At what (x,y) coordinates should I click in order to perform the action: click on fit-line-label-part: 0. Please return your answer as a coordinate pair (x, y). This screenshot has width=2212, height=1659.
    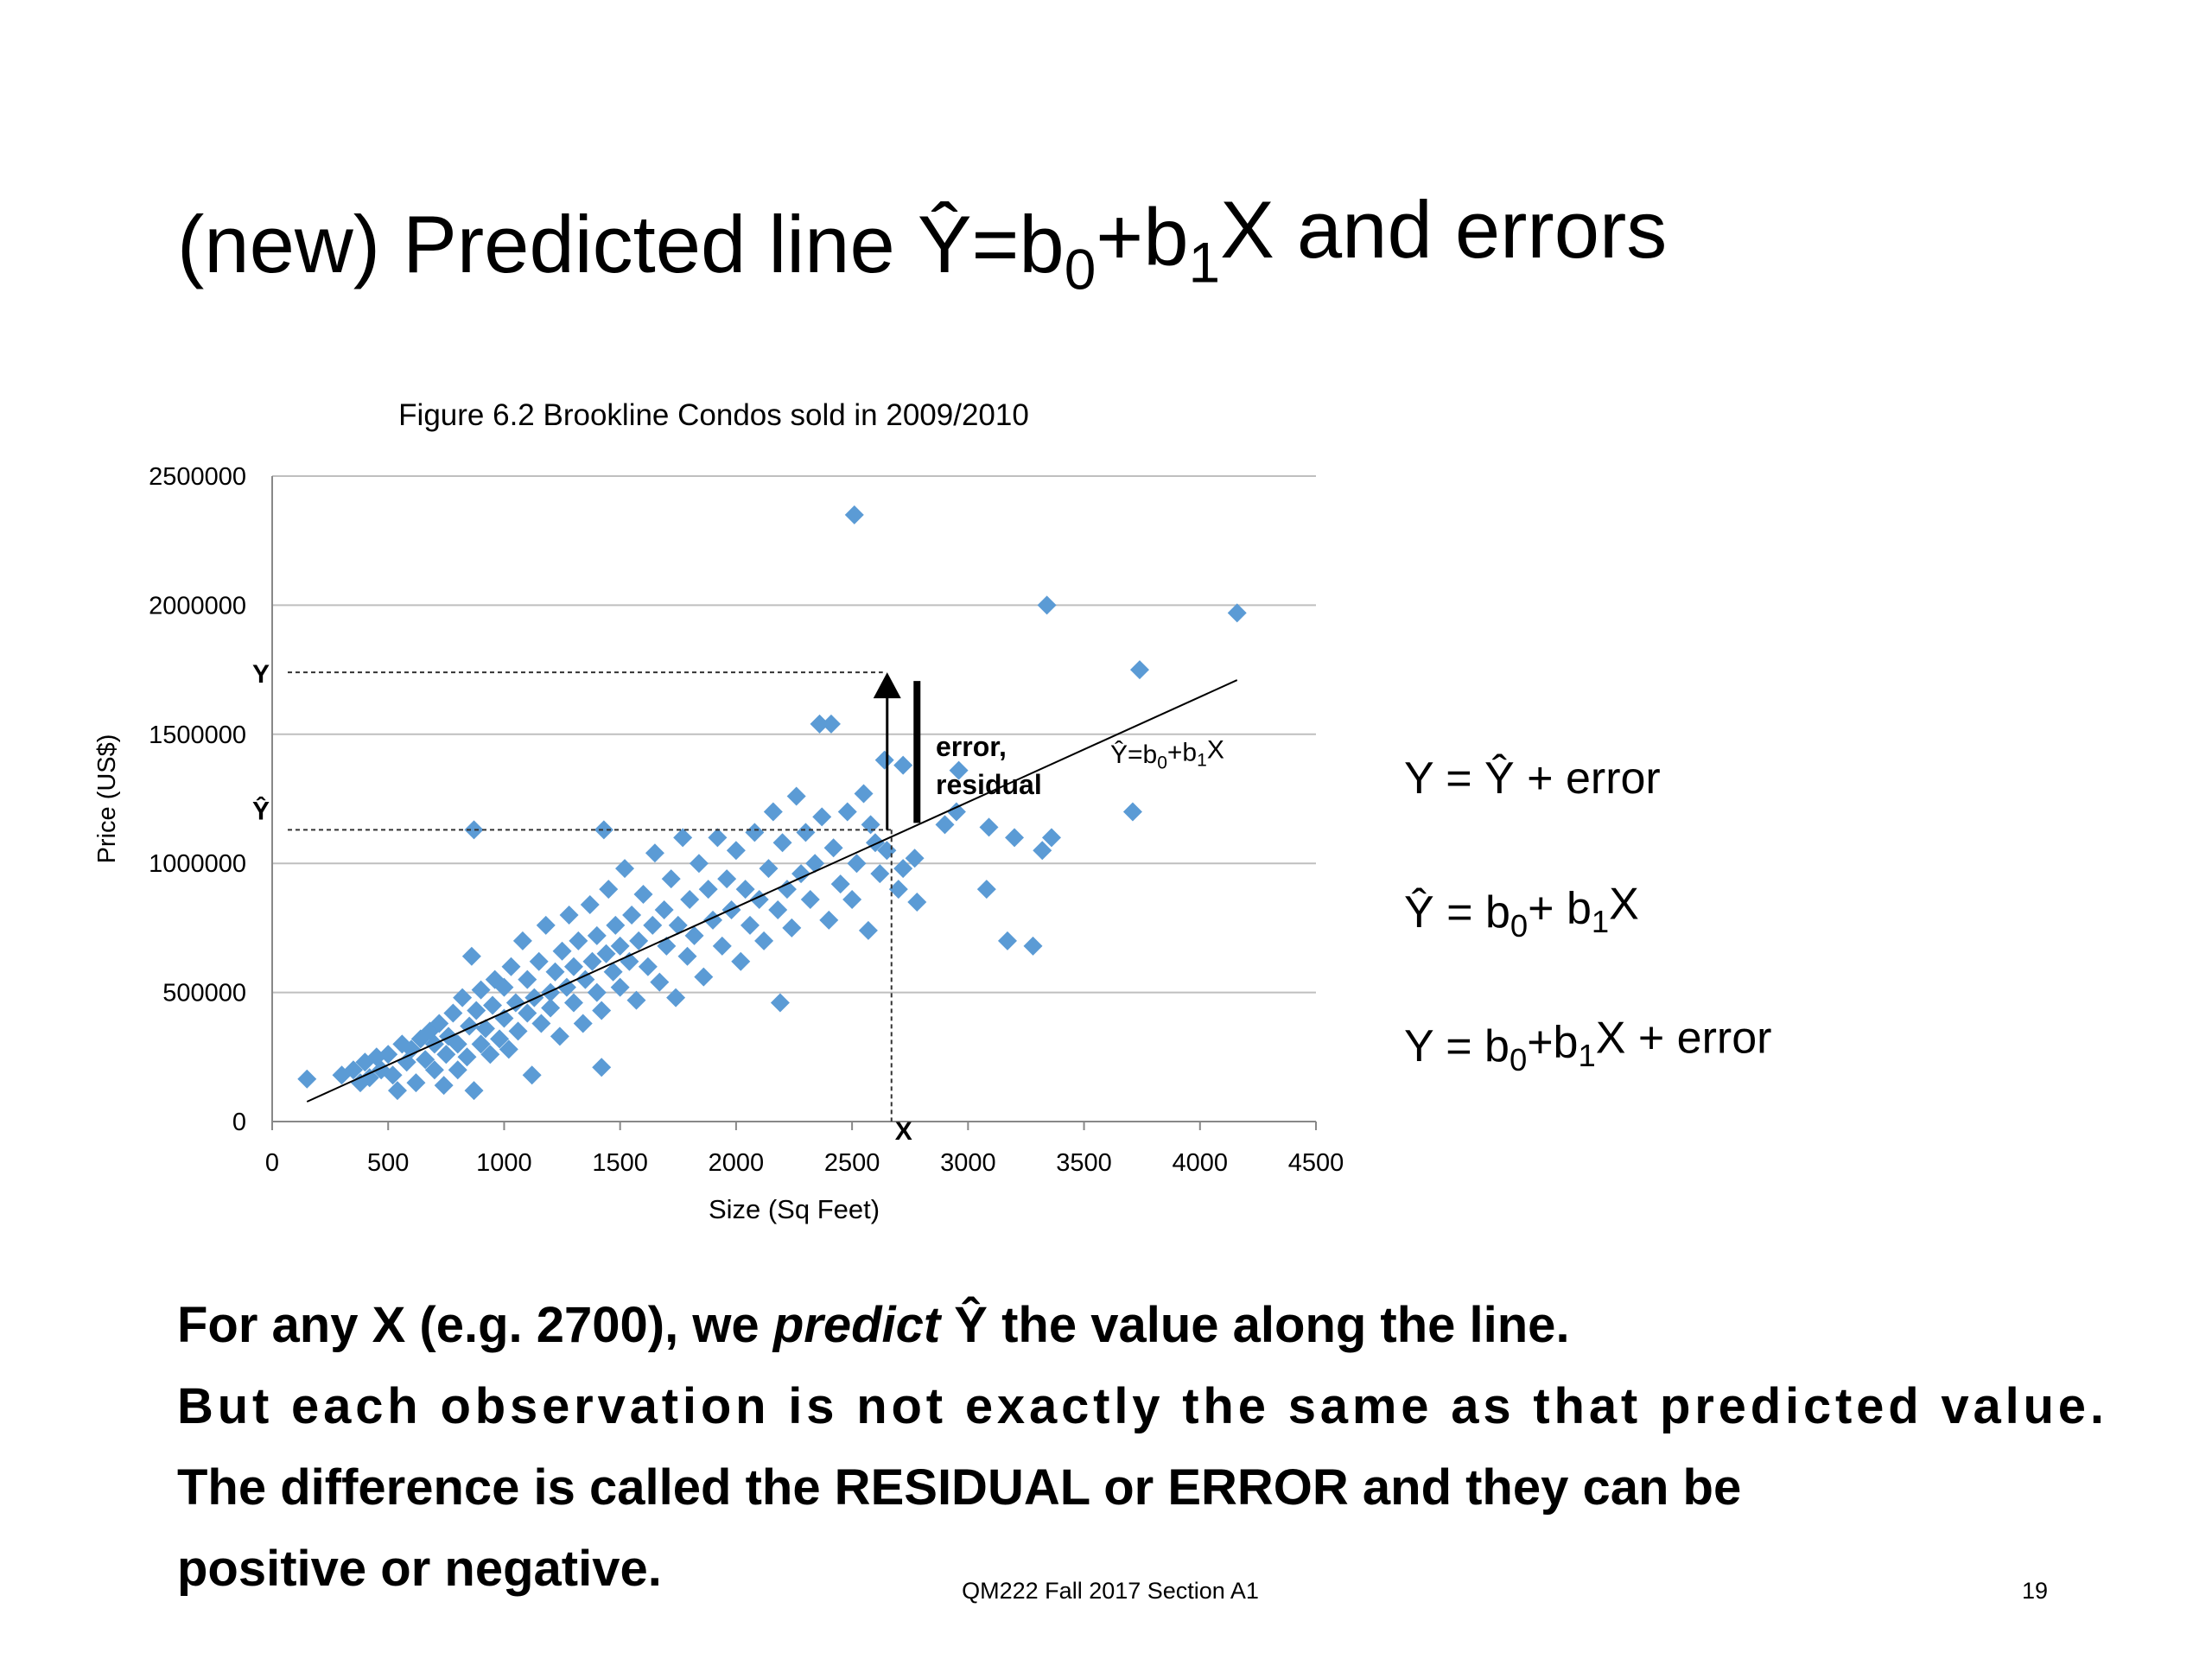
    Looking at the image, I should click on (1162, 762).